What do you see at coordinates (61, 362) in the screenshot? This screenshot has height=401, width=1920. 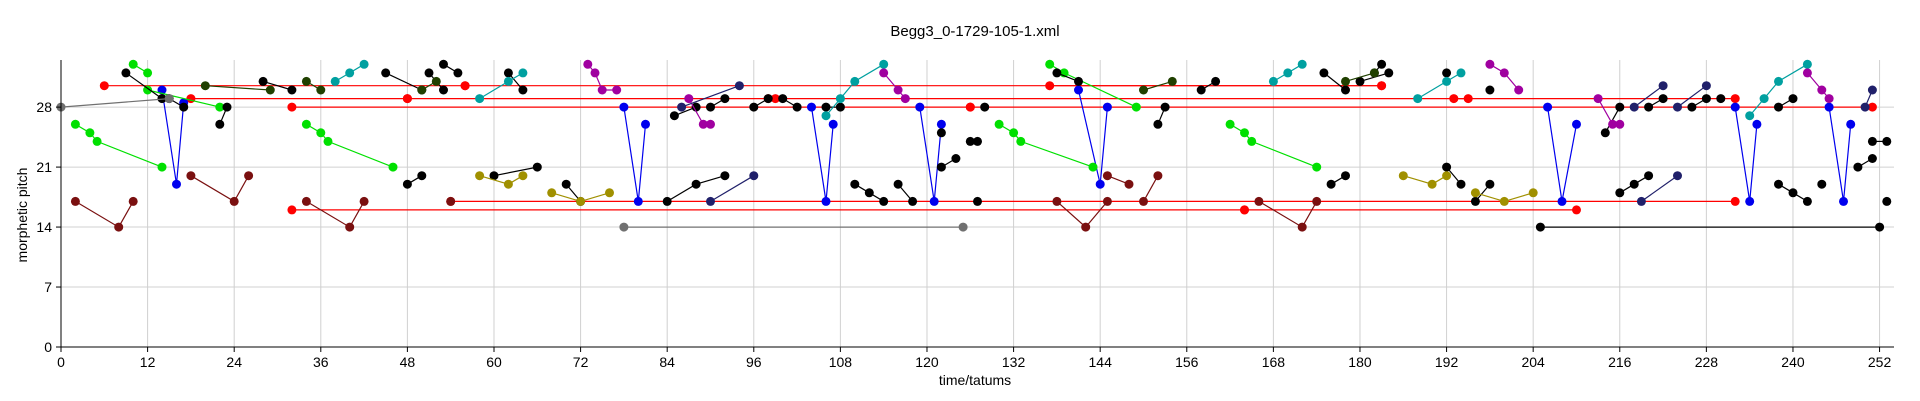 I see `x-tick-label: 0` at bounding box center [61, 362].